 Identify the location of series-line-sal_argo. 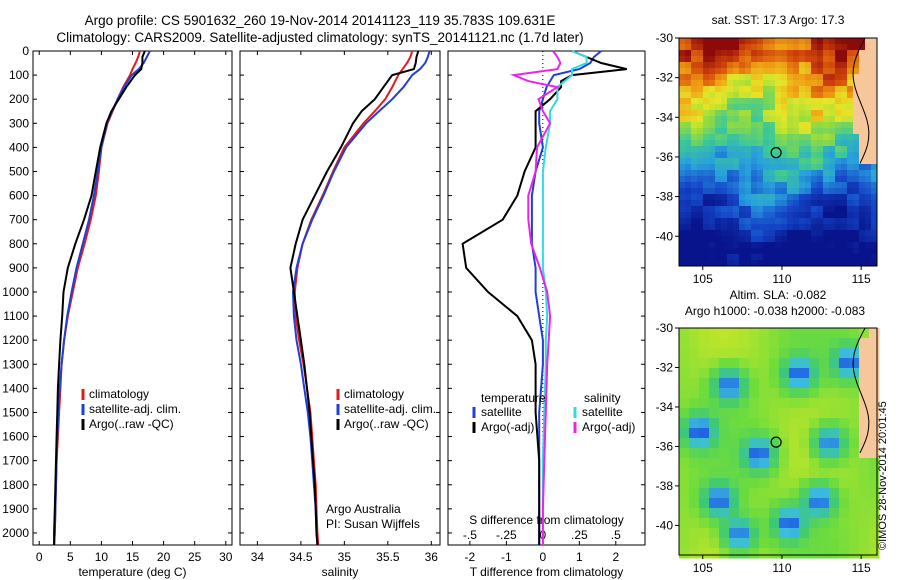
(535, 297).